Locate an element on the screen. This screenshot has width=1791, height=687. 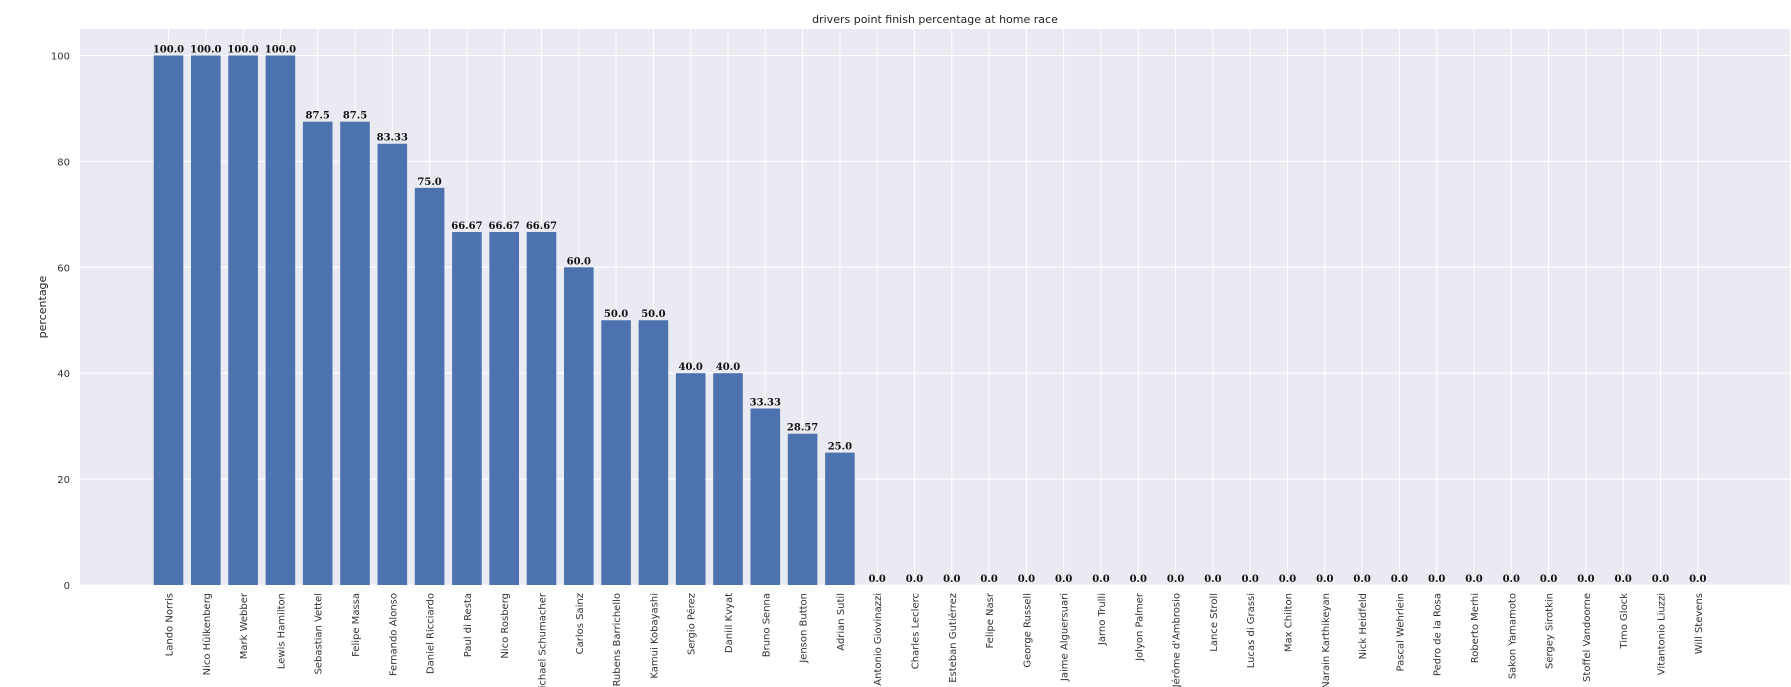
x-tick-label: Vitantonio Liuzzi is located at coordinates (1662, 634).